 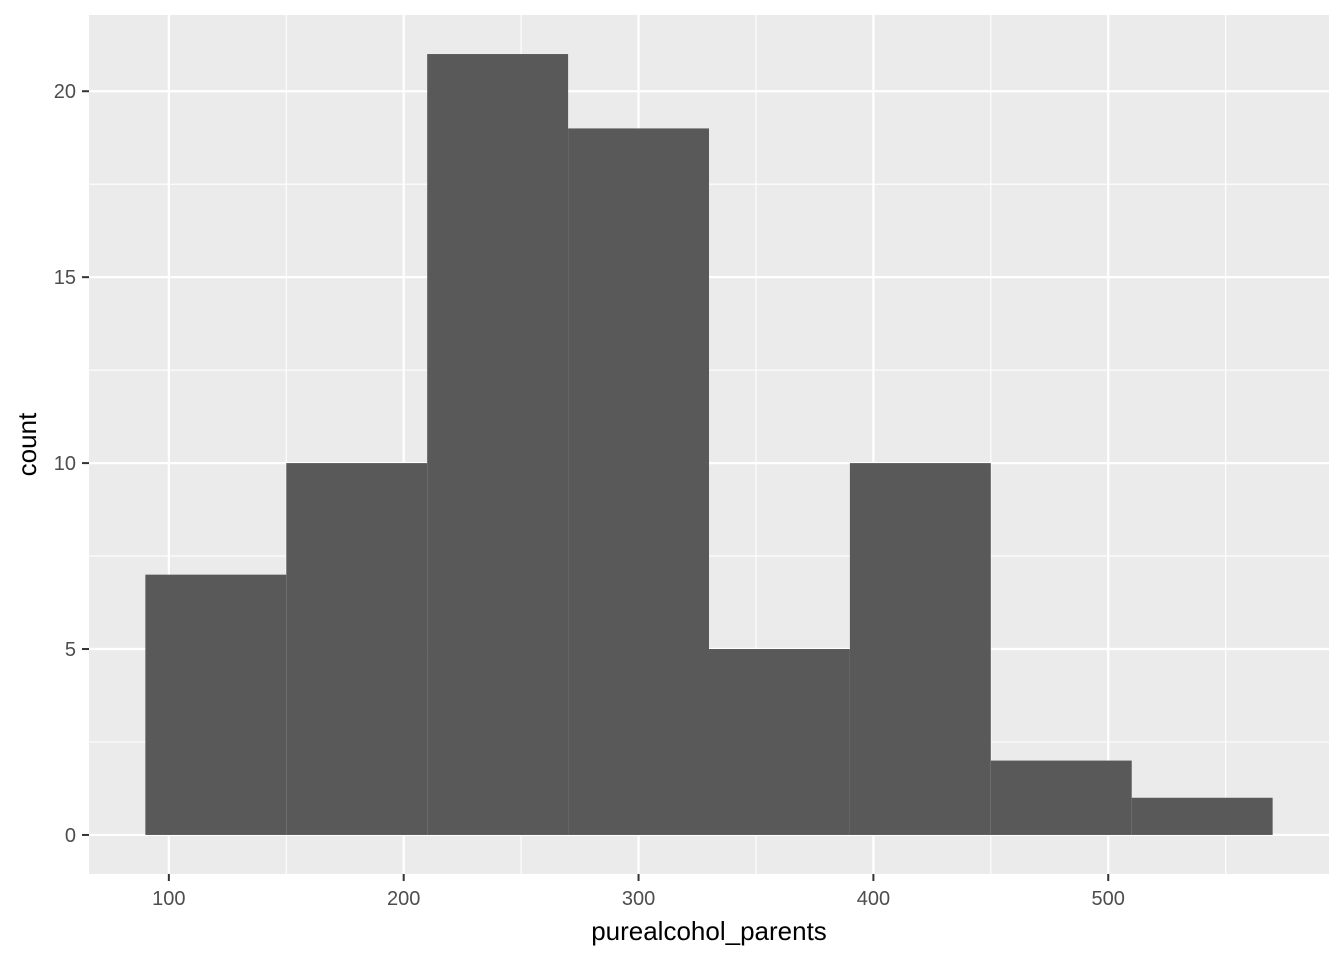 I want to click on y-axis: 0 5 10 15 20, so click(x=71, y=464).